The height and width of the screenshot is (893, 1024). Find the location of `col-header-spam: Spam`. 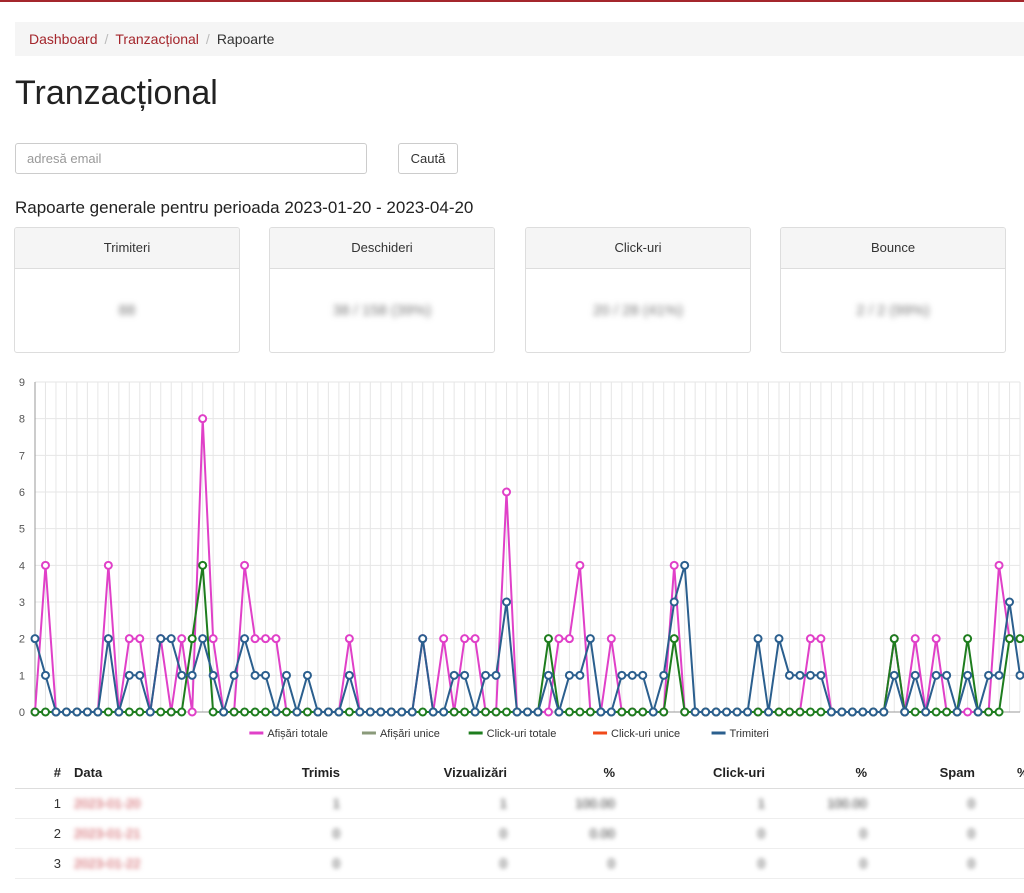

col-header-spam: Spam is located at coordinates (957, 772).